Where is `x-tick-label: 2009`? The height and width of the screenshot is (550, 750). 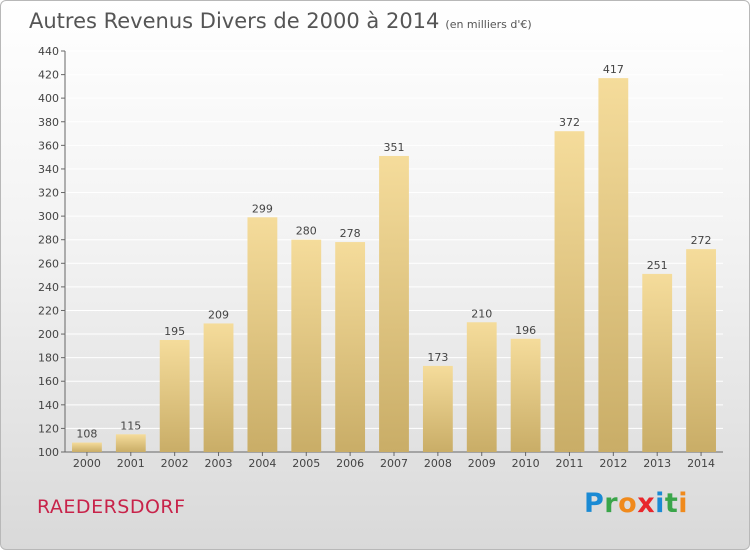
x-tick-label: 2009 is located at coordinates (482, 463).